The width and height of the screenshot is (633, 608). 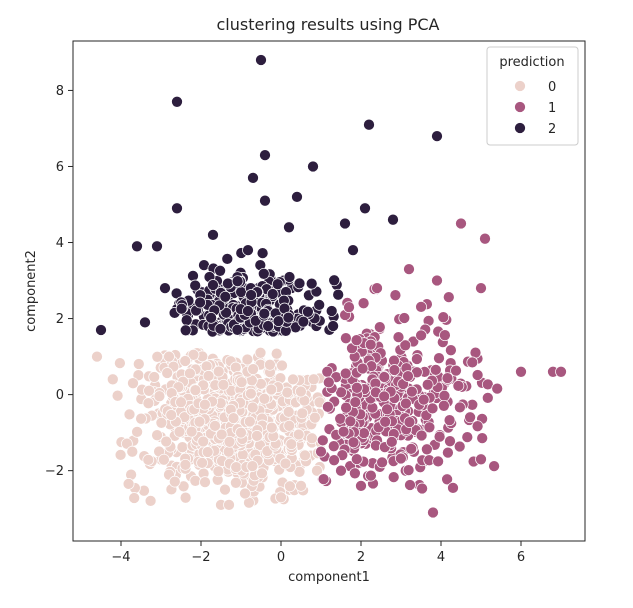 What do you see at coordinates (54, 471) in the screenshot?
I see `y-tick-label-0: −2` at bounding box center [54, 471].